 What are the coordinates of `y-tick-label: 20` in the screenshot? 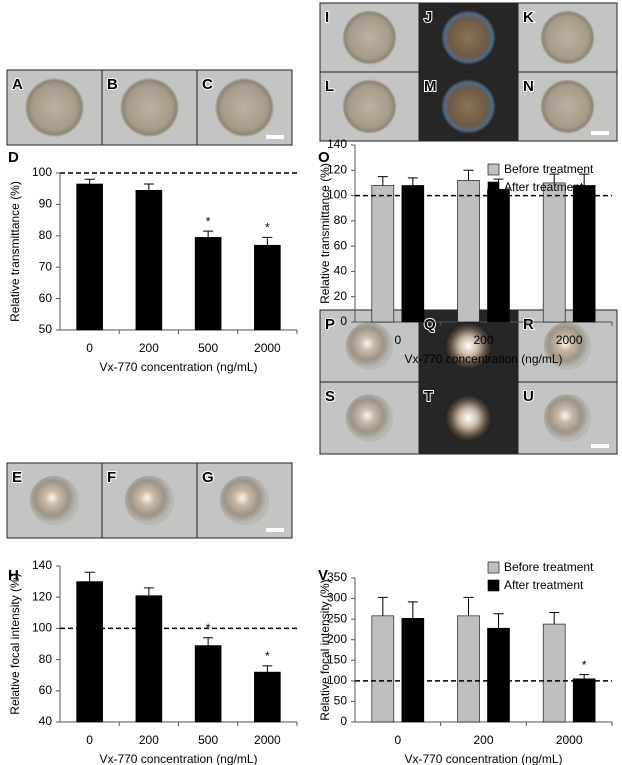 It's located at (341, 296).